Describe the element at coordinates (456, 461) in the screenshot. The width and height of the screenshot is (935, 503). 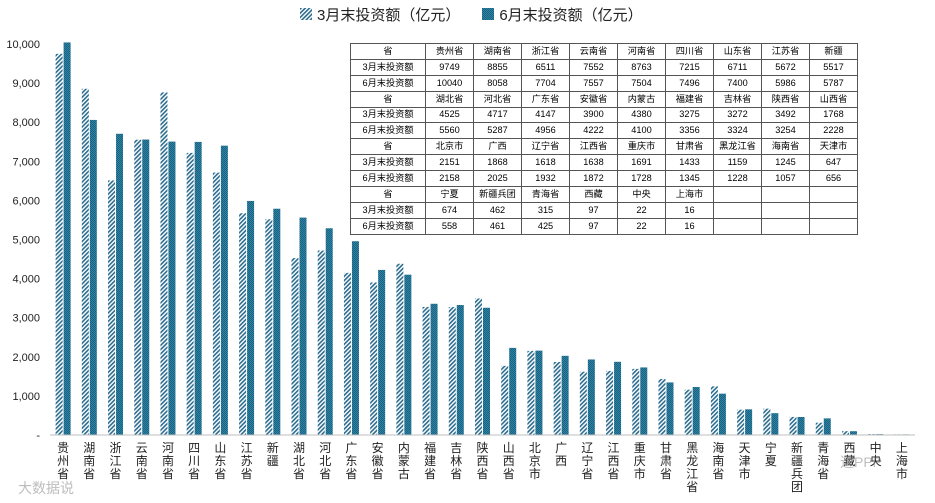
I see `x-tick-label: 吉林省` at that location.